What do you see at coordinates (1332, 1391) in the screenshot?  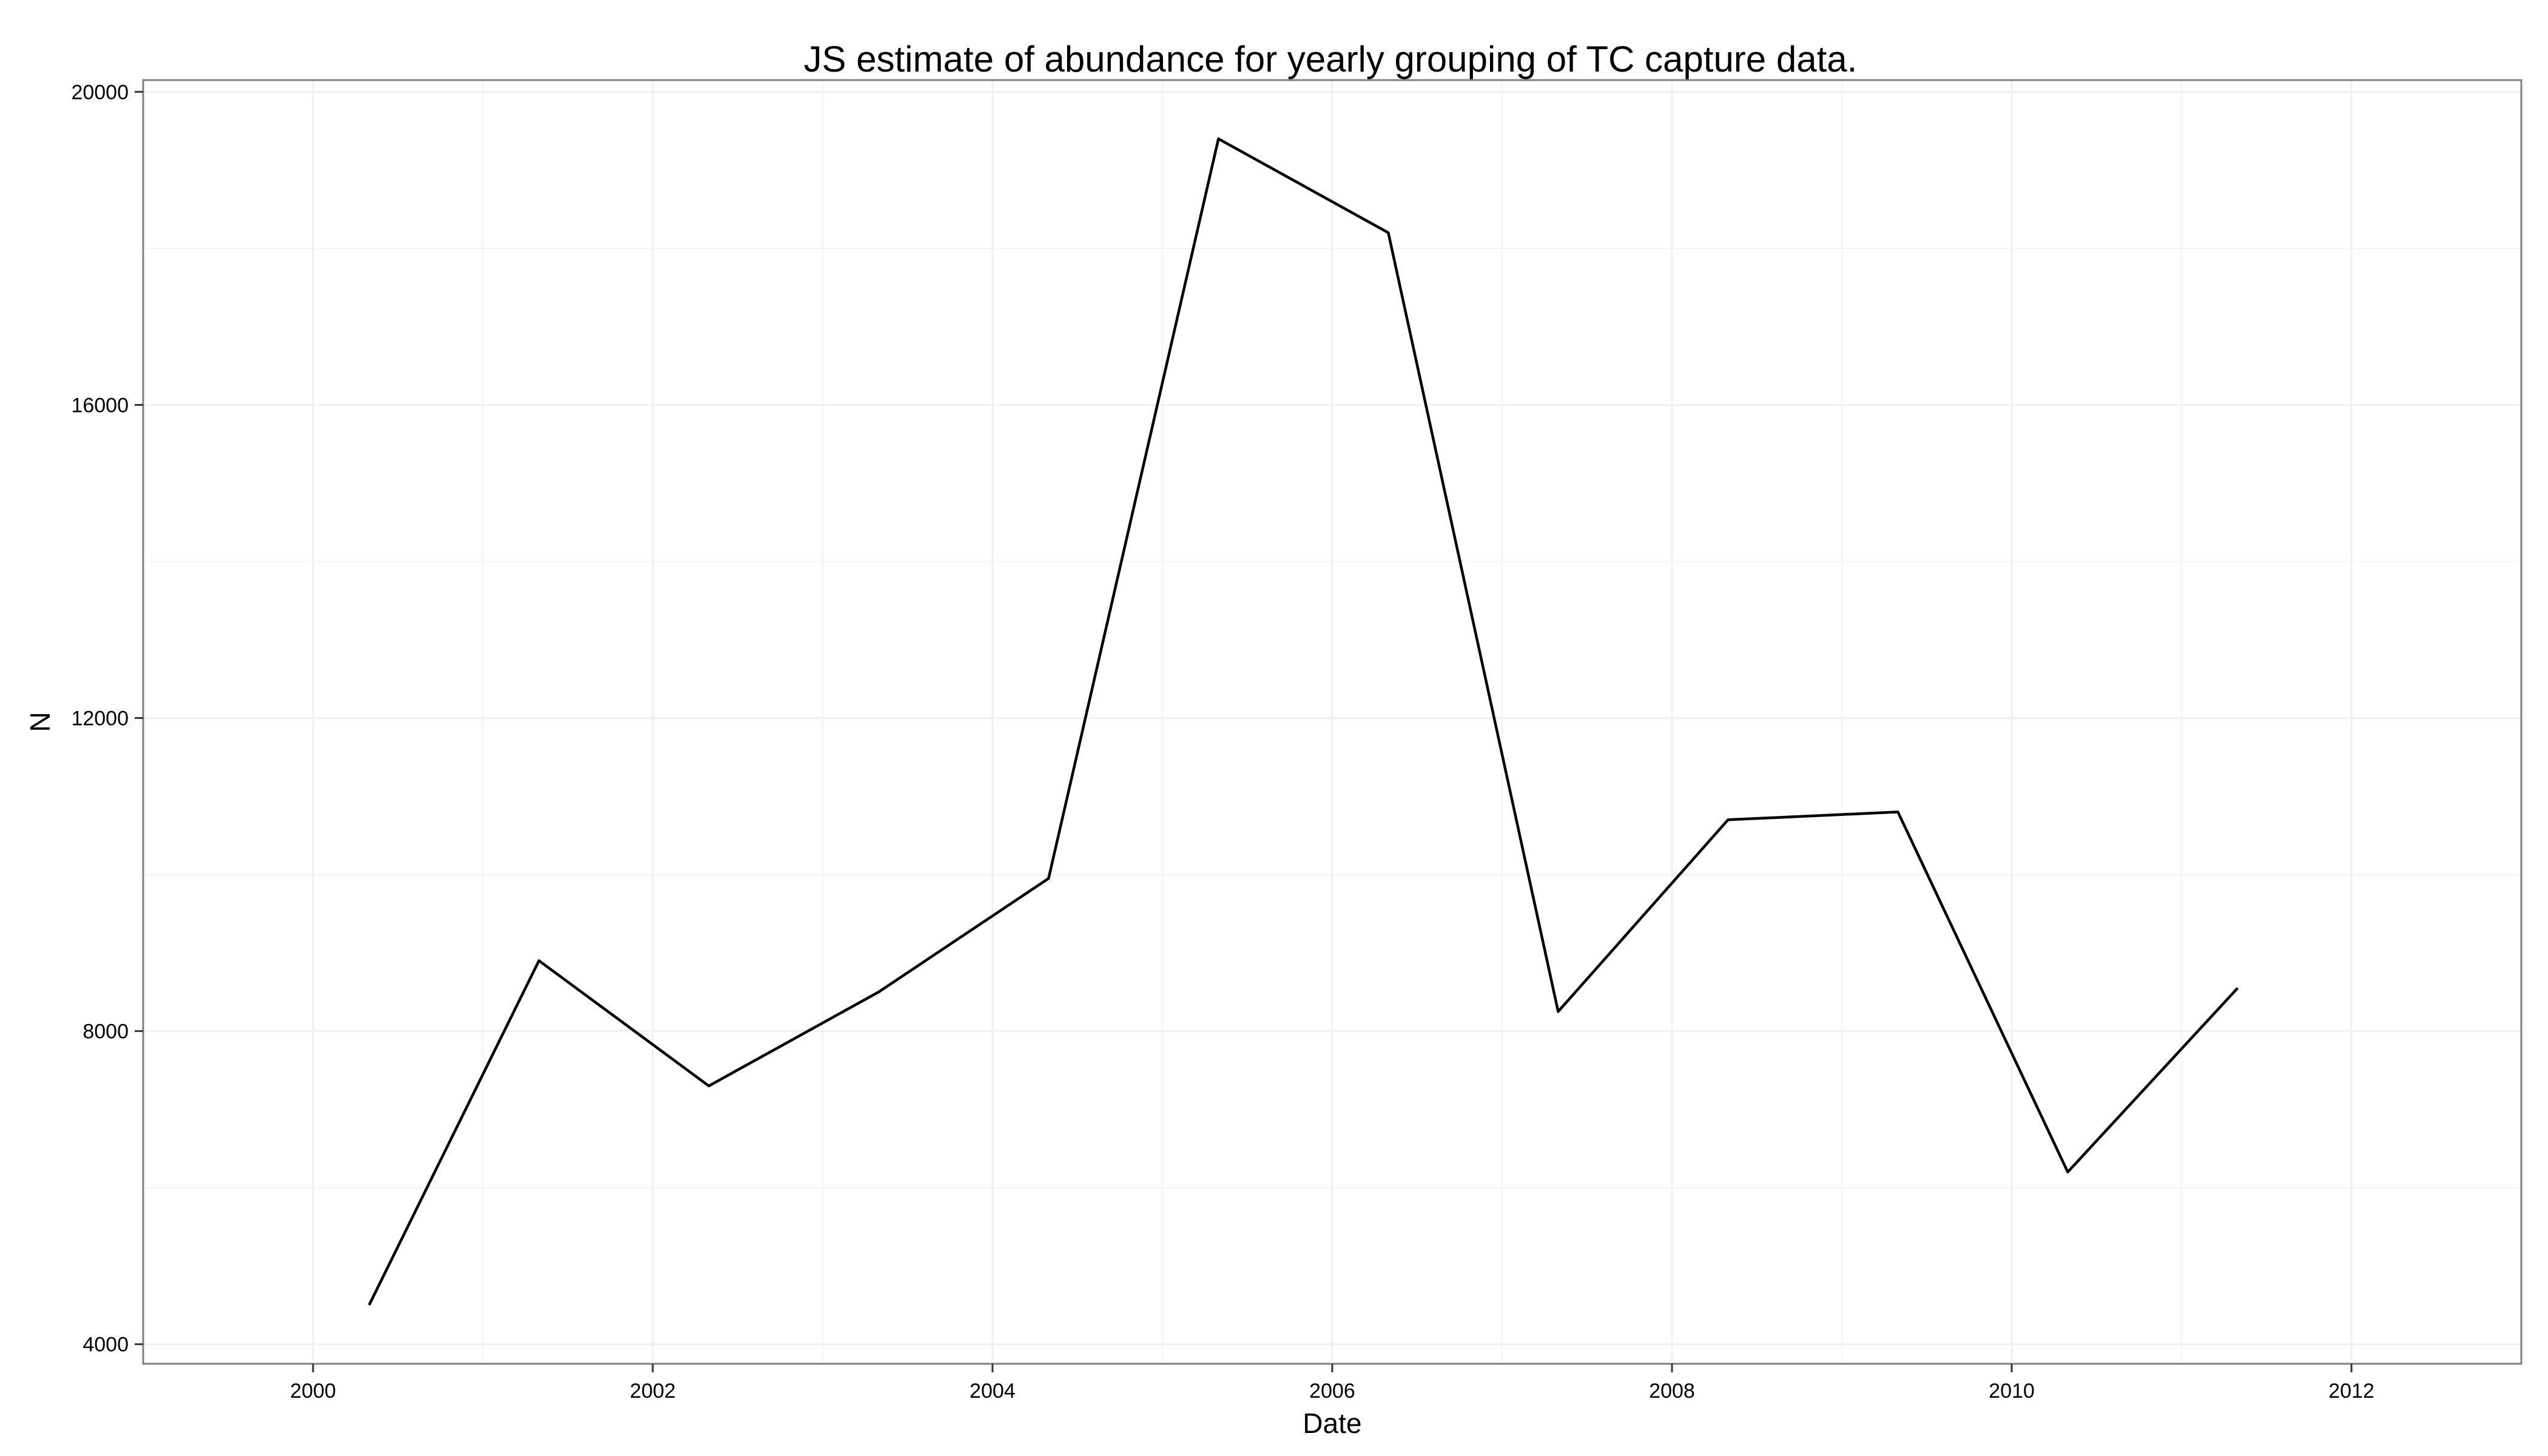 I see `x-tick-label: 2006` at bounding box center [1332, 1391].